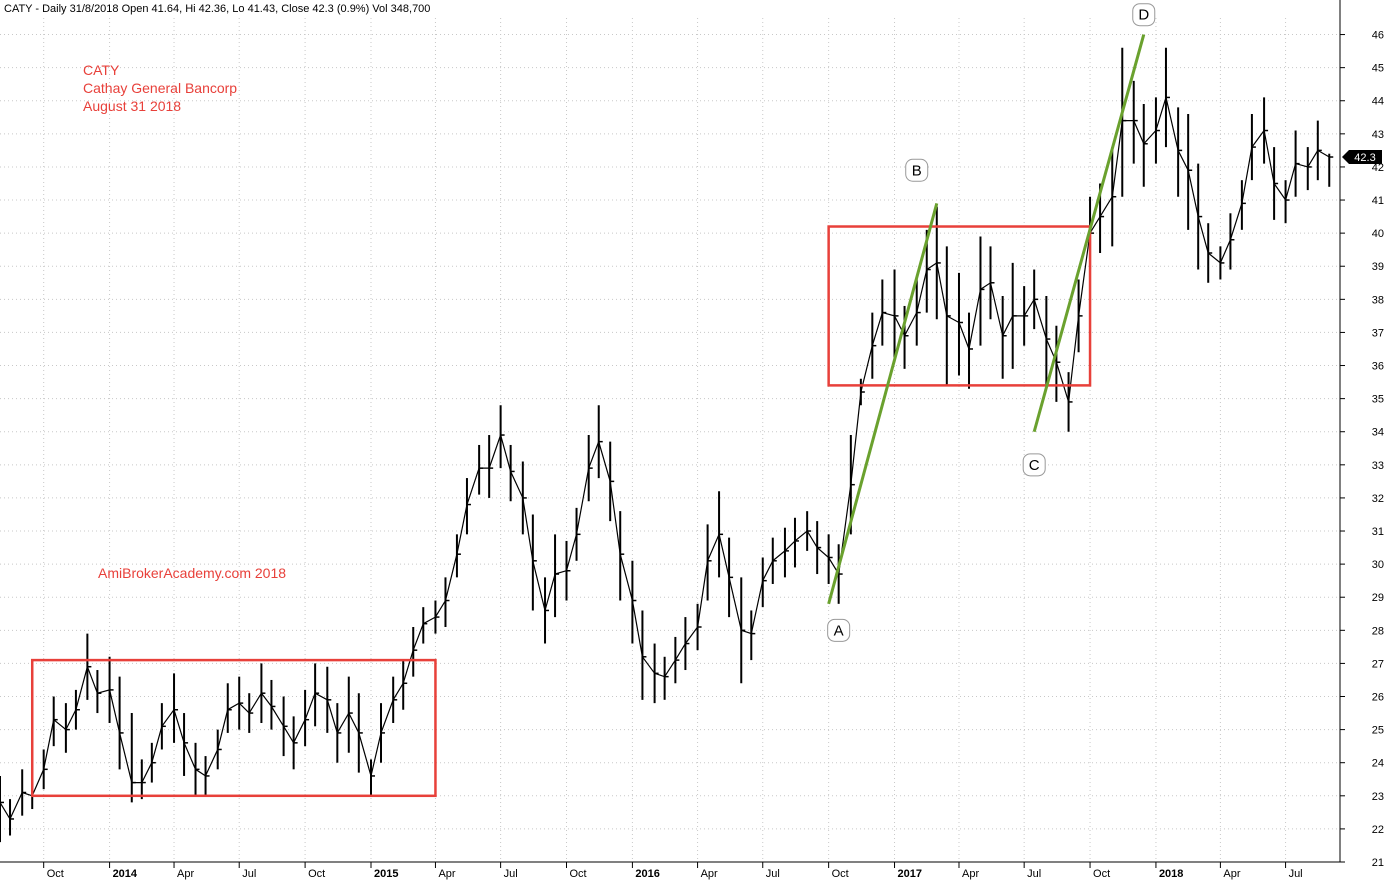  What do you see at coordinates (1378, 201) in the screenshot?
I see `y-tick-label: 41` at bounding box center [1378, 201].